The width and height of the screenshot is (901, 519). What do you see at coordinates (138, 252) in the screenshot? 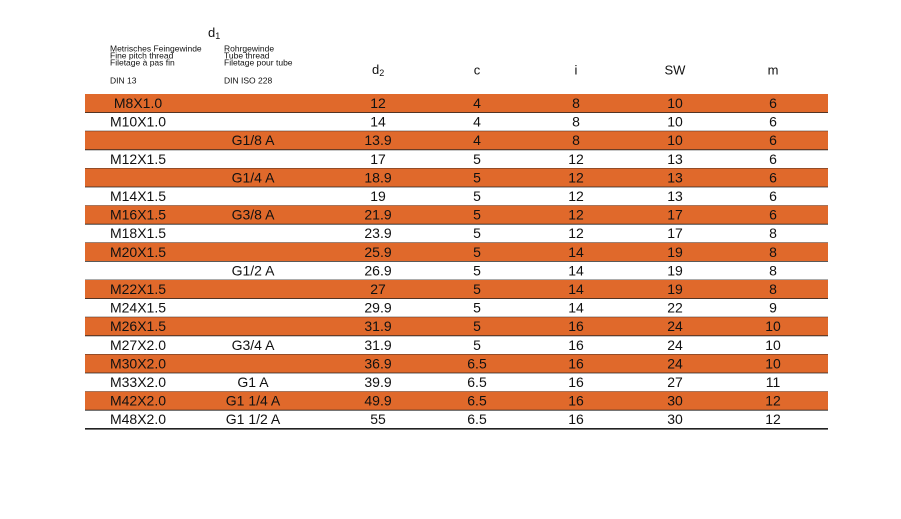
I see `metric-thread: M20X1.5` at bounding box center [138, 252].